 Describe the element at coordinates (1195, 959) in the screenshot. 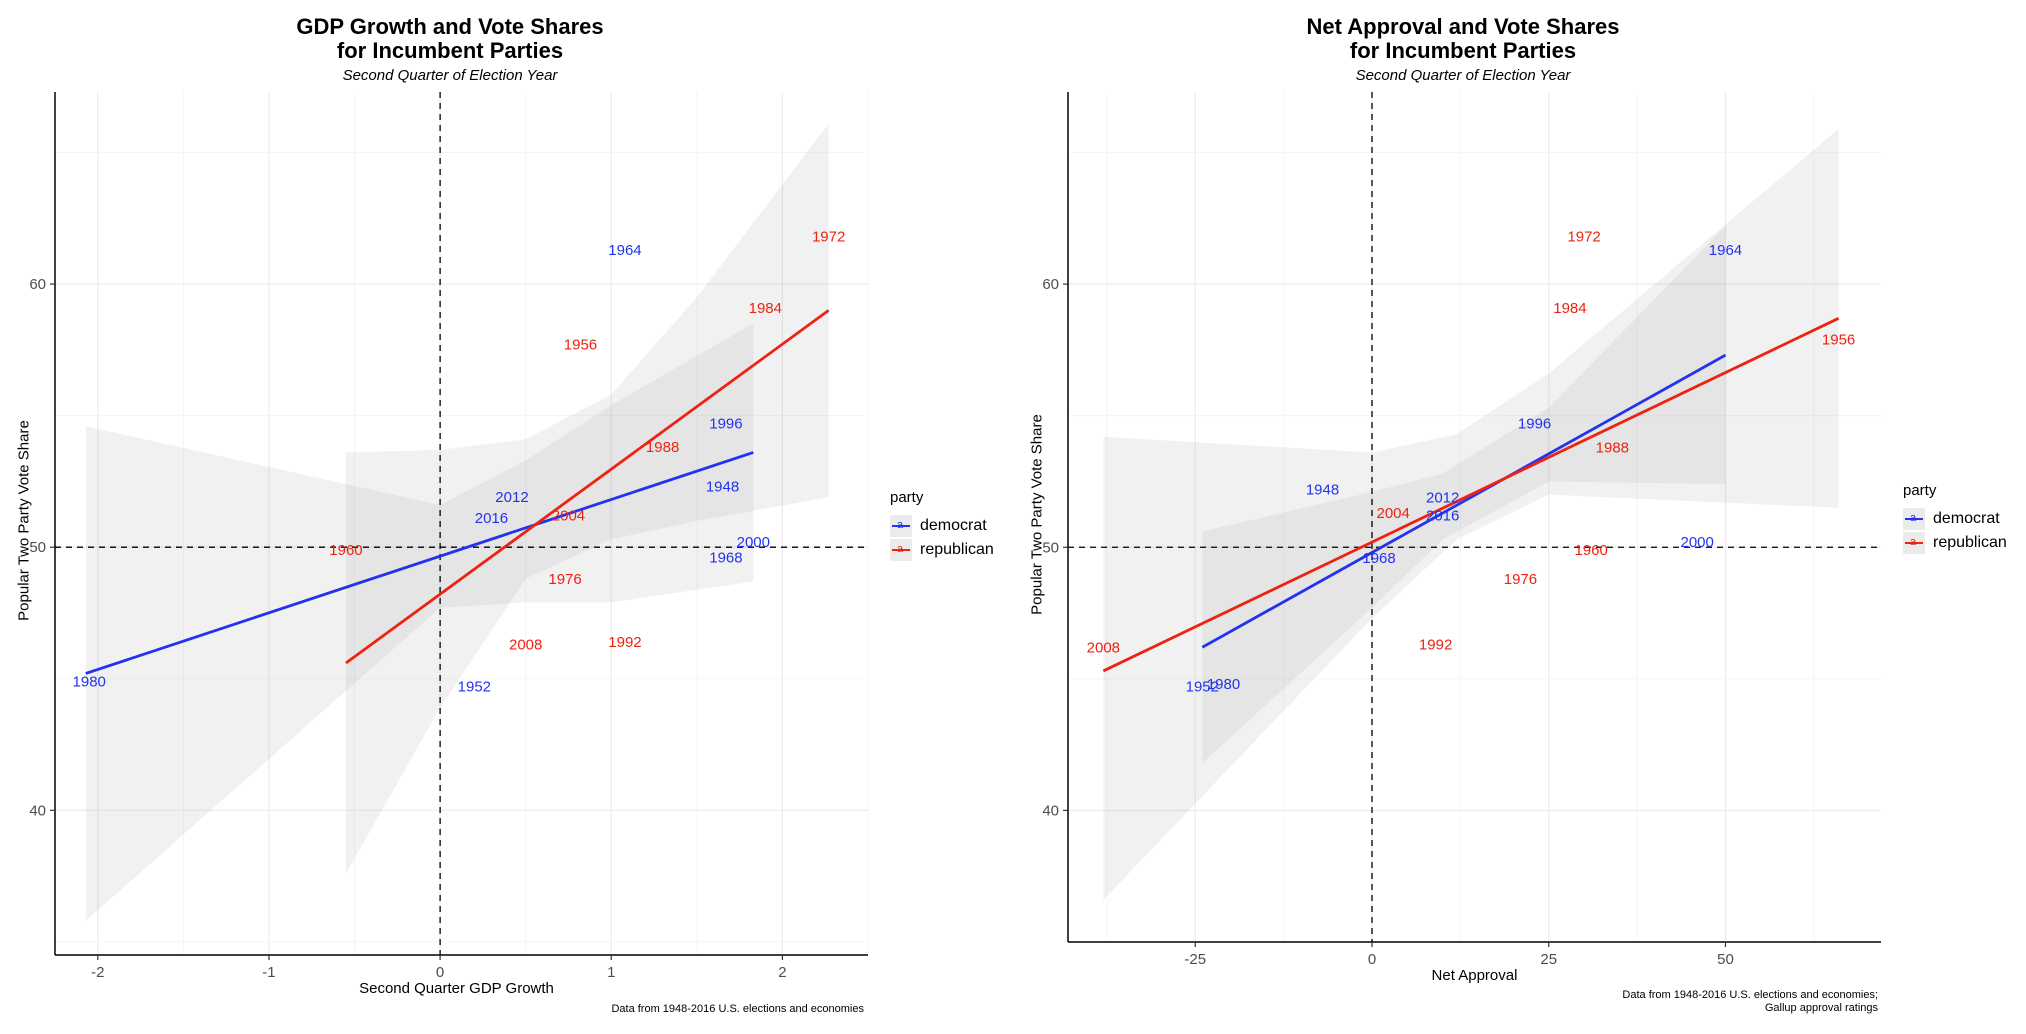

I see `x-tick-label: -25` at that location.